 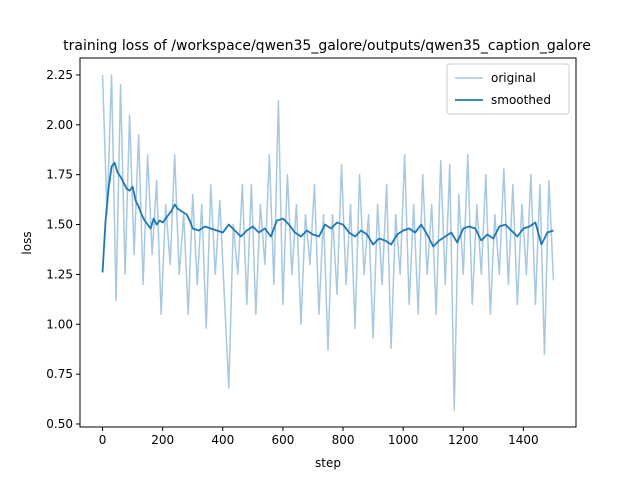 What do you see at coordinates (59, 274) in the screenshot?
I see `y-tick-label: 1.25` at bounding box center [59, 274].